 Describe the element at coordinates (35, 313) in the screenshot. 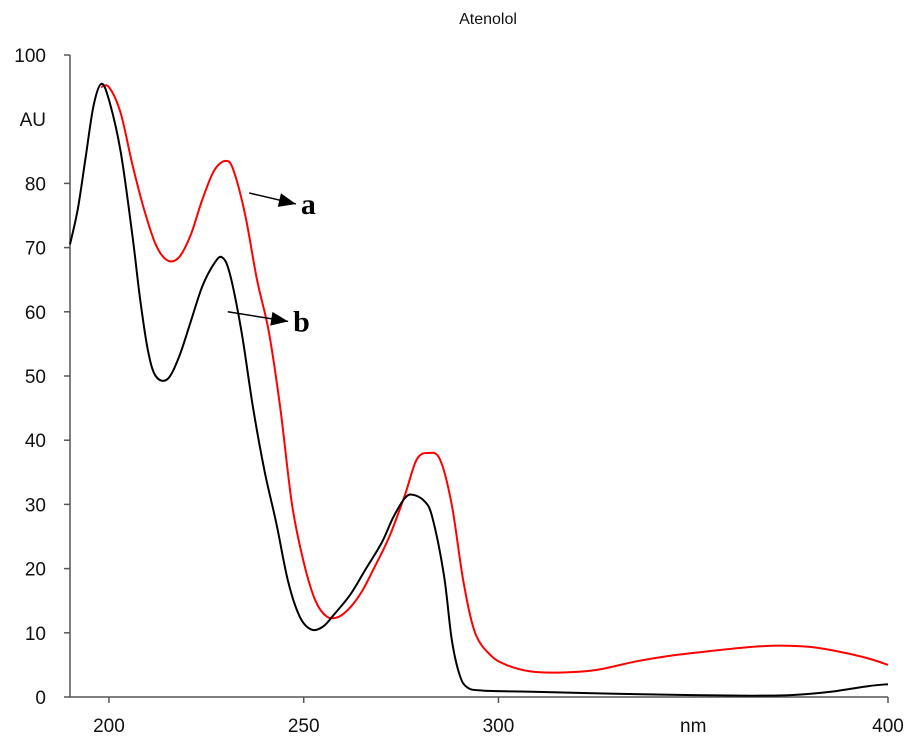

I see `y-tick-label: 60` at that location.